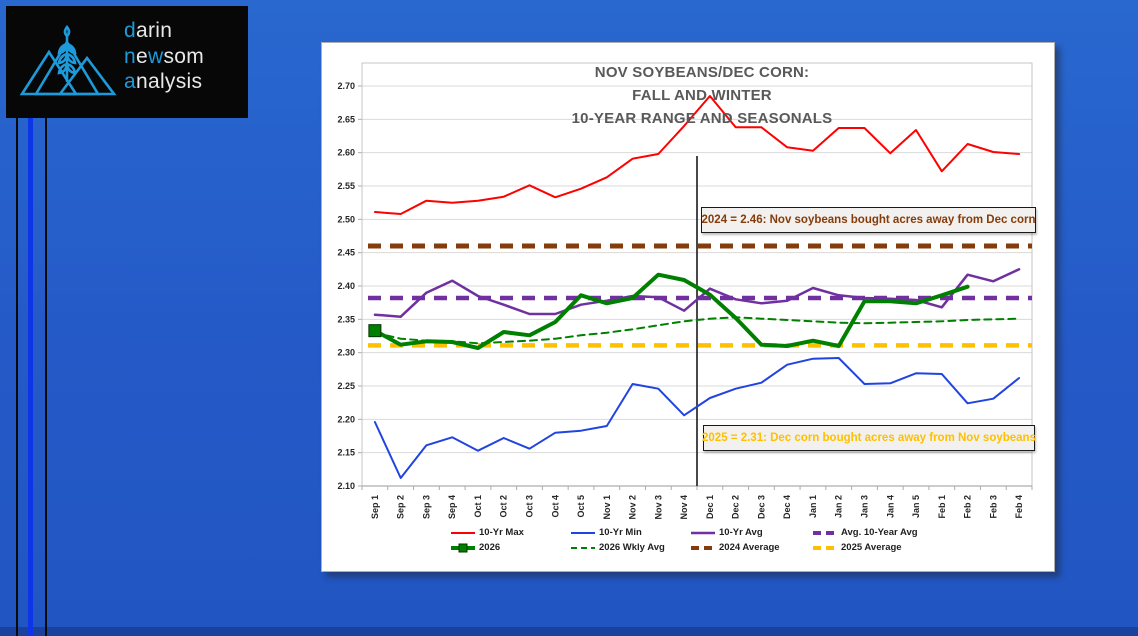 The image size is (1138, 636). What do you see at coordinates (452, 507) in the screenshot?
I see `x-tick-label: Sep 4` at bounding box center [452, 507].